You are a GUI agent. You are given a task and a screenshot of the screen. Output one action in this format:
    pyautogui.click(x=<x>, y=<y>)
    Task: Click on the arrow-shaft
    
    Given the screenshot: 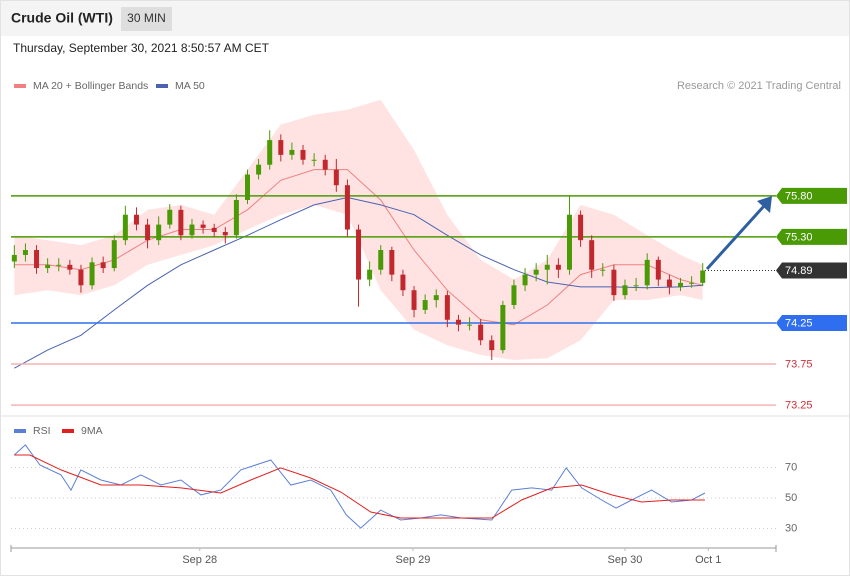 What is the action you would take?
    pyautogui.click(x=735, y=237)
    